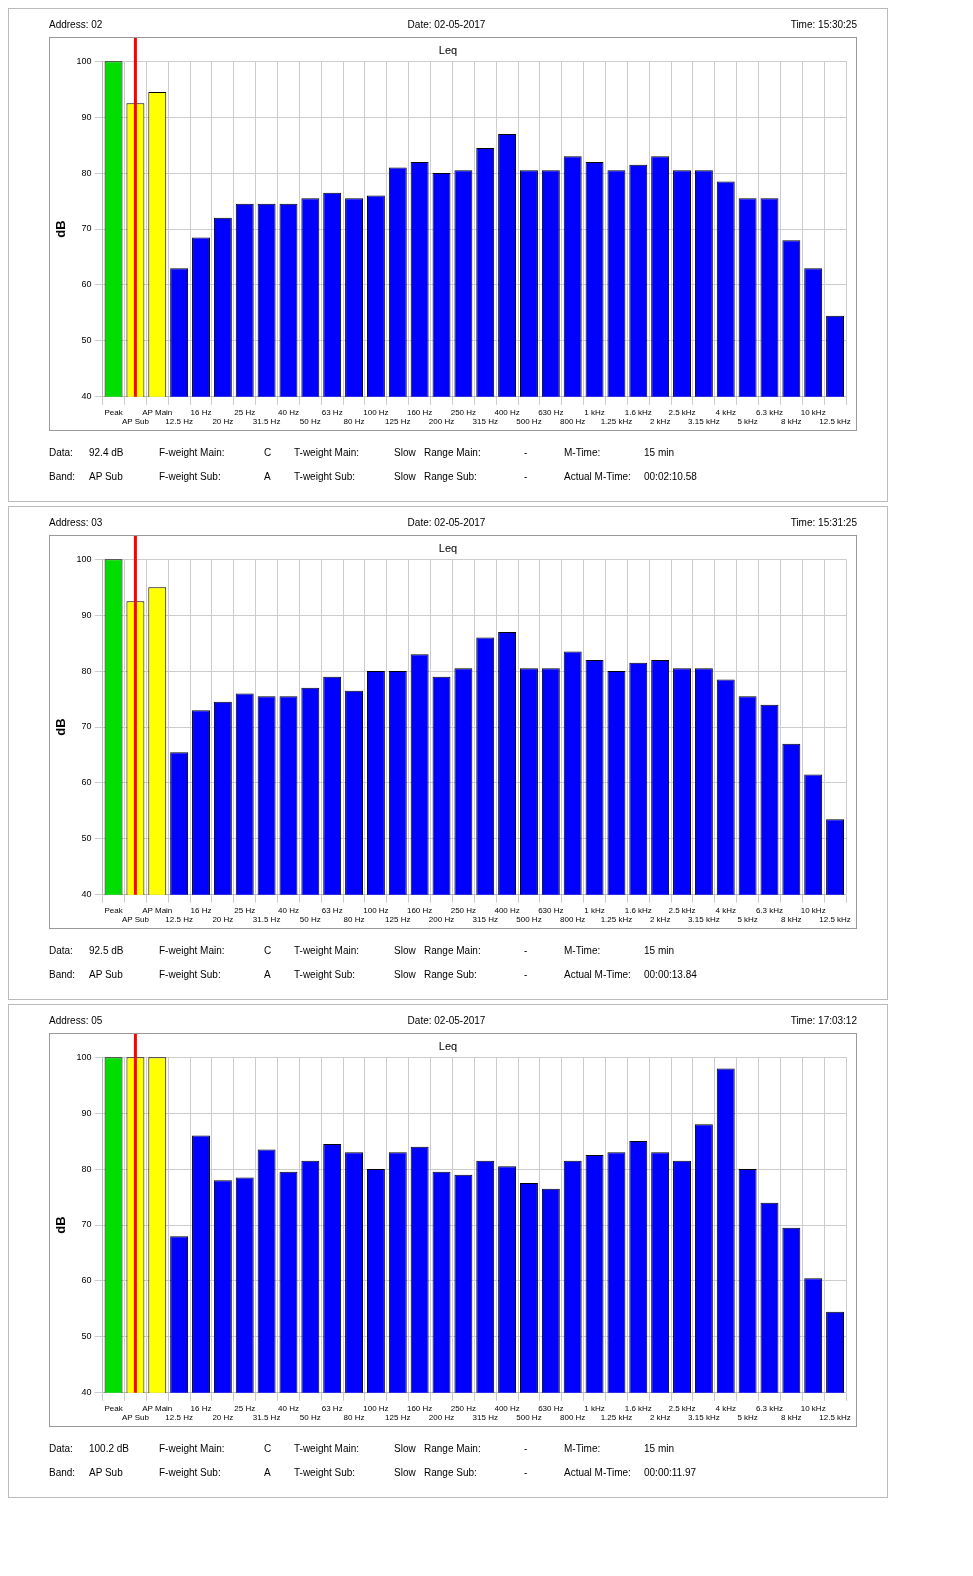 This screenshot has height=1576, width=973. What do you see at coordinates (446, 1021) in the screenshot?
I see `text: Date: 02-05-2017` at bounding box center [446, 1021].